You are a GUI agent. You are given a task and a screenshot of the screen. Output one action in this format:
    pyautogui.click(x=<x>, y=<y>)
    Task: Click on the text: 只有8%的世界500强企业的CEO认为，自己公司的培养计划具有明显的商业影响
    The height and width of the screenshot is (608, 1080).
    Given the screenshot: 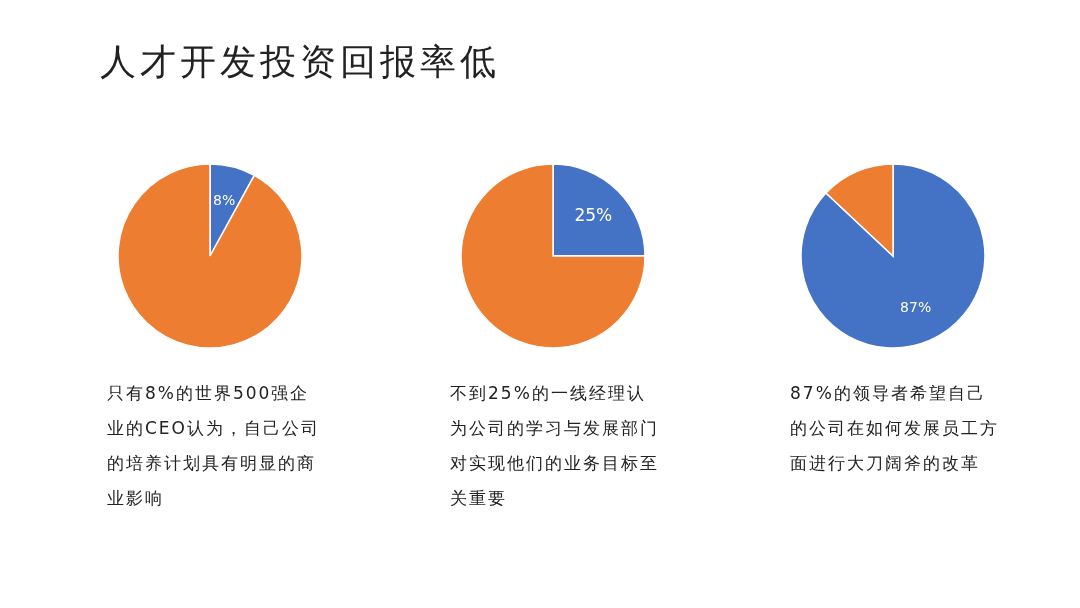 What is the action you would take?
    pyautogui.click(x=214, y=446)
    